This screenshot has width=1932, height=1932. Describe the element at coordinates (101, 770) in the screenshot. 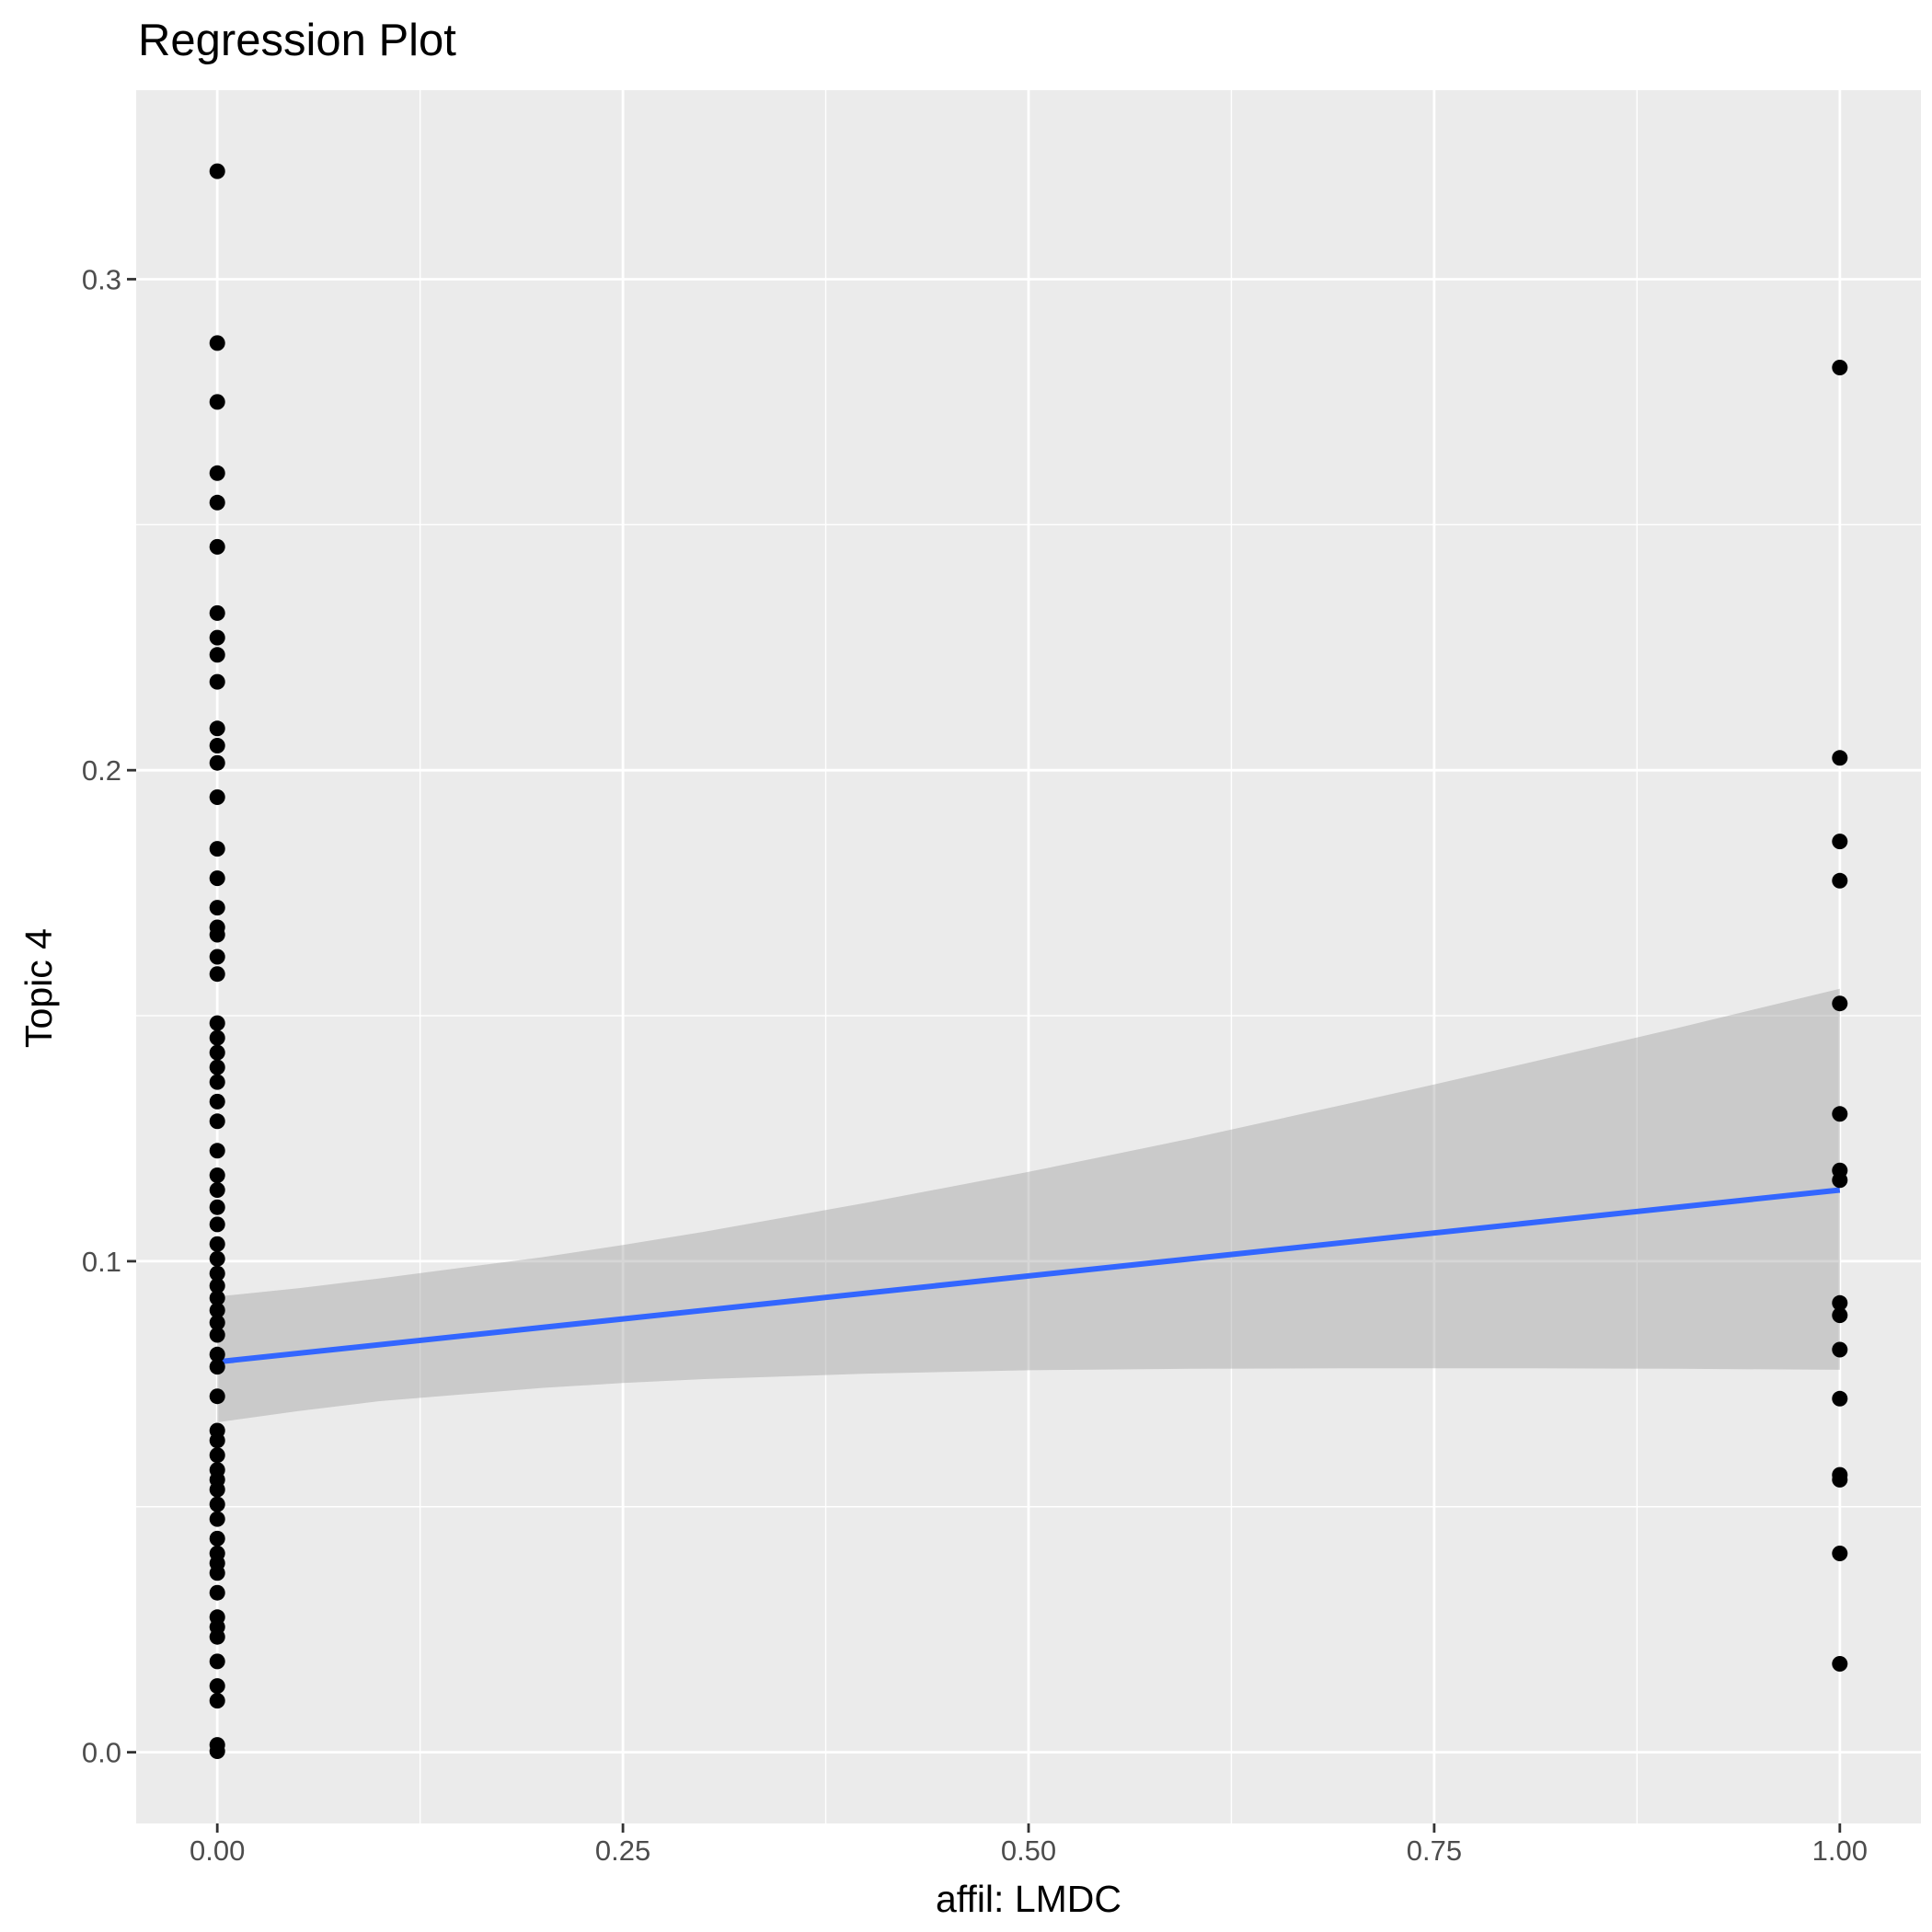

I see `y-tick-label: 0.2` at that location.